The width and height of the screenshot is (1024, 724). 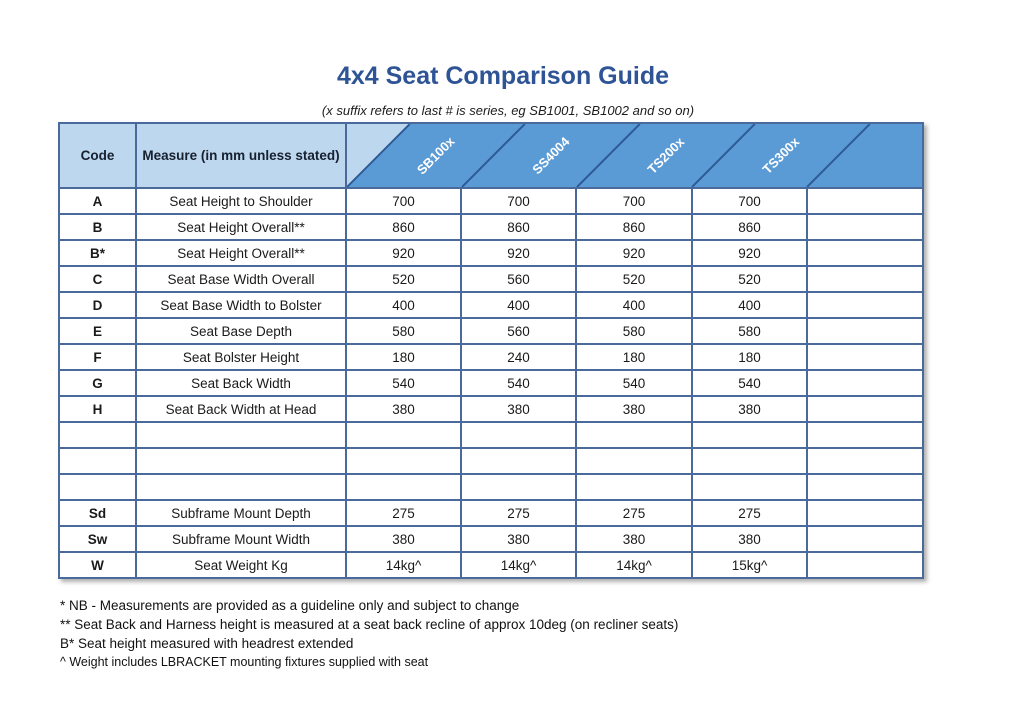 I want to click on code-cell: Sd, so click(x=97, y=513).